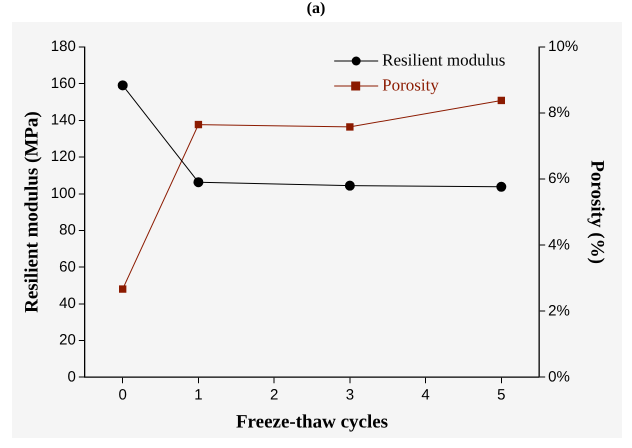  I want to click on y-tick-label: 160, so click(63, 83).